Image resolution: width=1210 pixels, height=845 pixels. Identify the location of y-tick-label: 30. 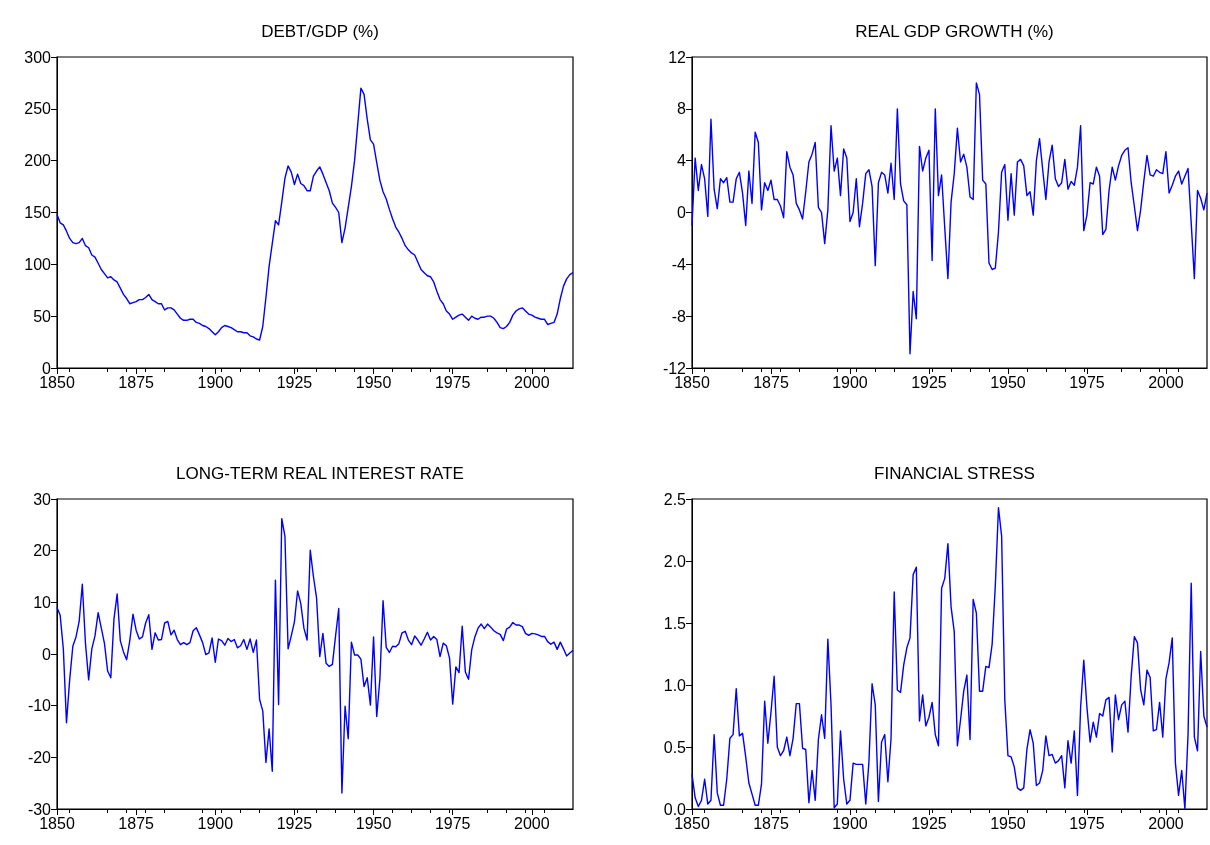
(42, 499).